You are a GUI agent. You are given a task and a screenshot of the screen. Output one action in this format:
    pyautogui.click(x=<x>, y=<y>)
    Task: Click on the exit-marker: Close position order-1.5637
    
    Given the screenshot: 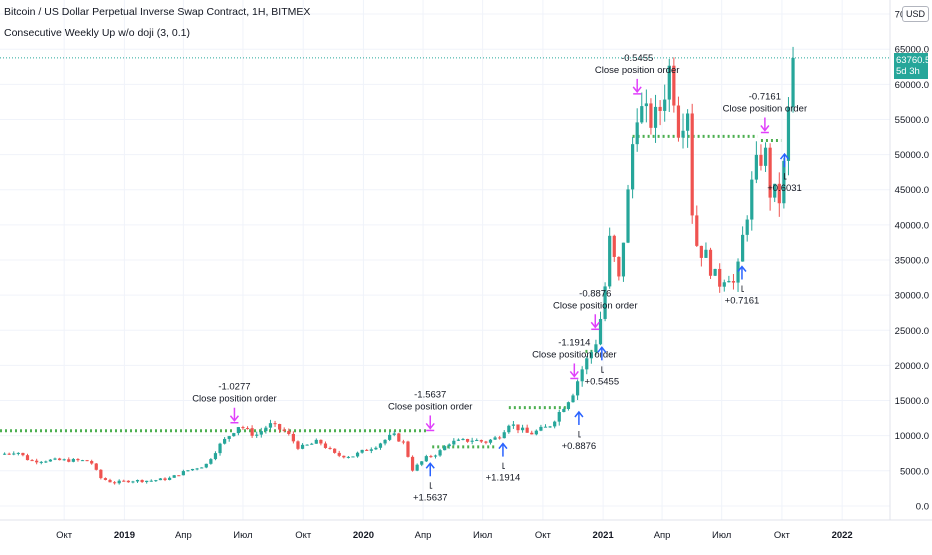 What is the action you would take?
    pyautogui.click(x=430, y=410)
    